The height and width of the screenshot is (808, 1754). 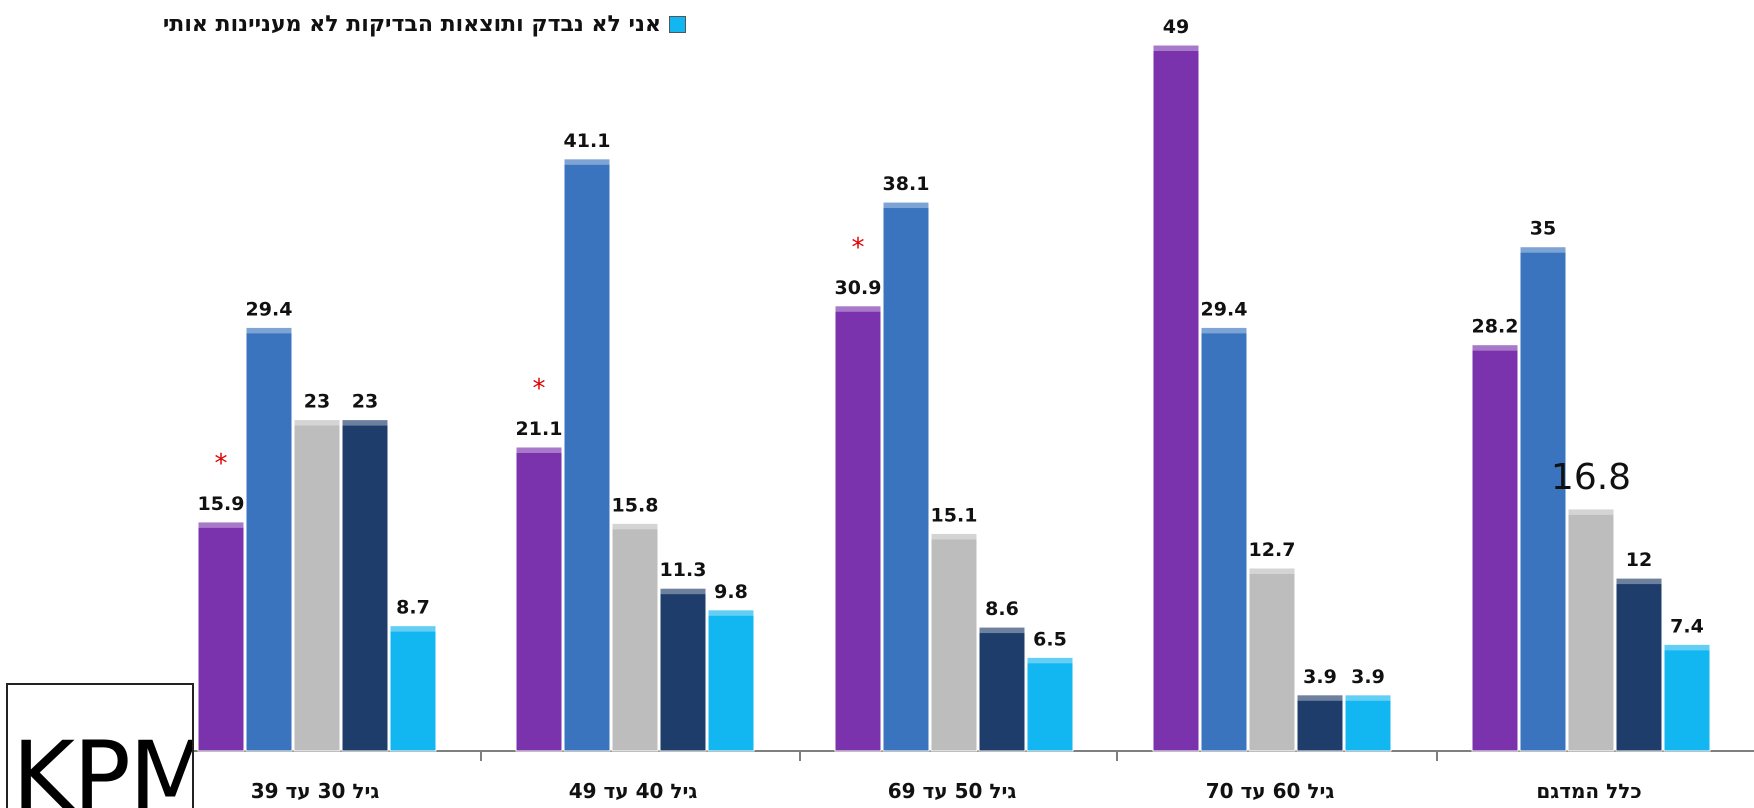 What do you see at coordinates (315, 791) in the screenshot?
I see `x-tick-label: גיל 30 עד 39` at bounding box center [315, 791].